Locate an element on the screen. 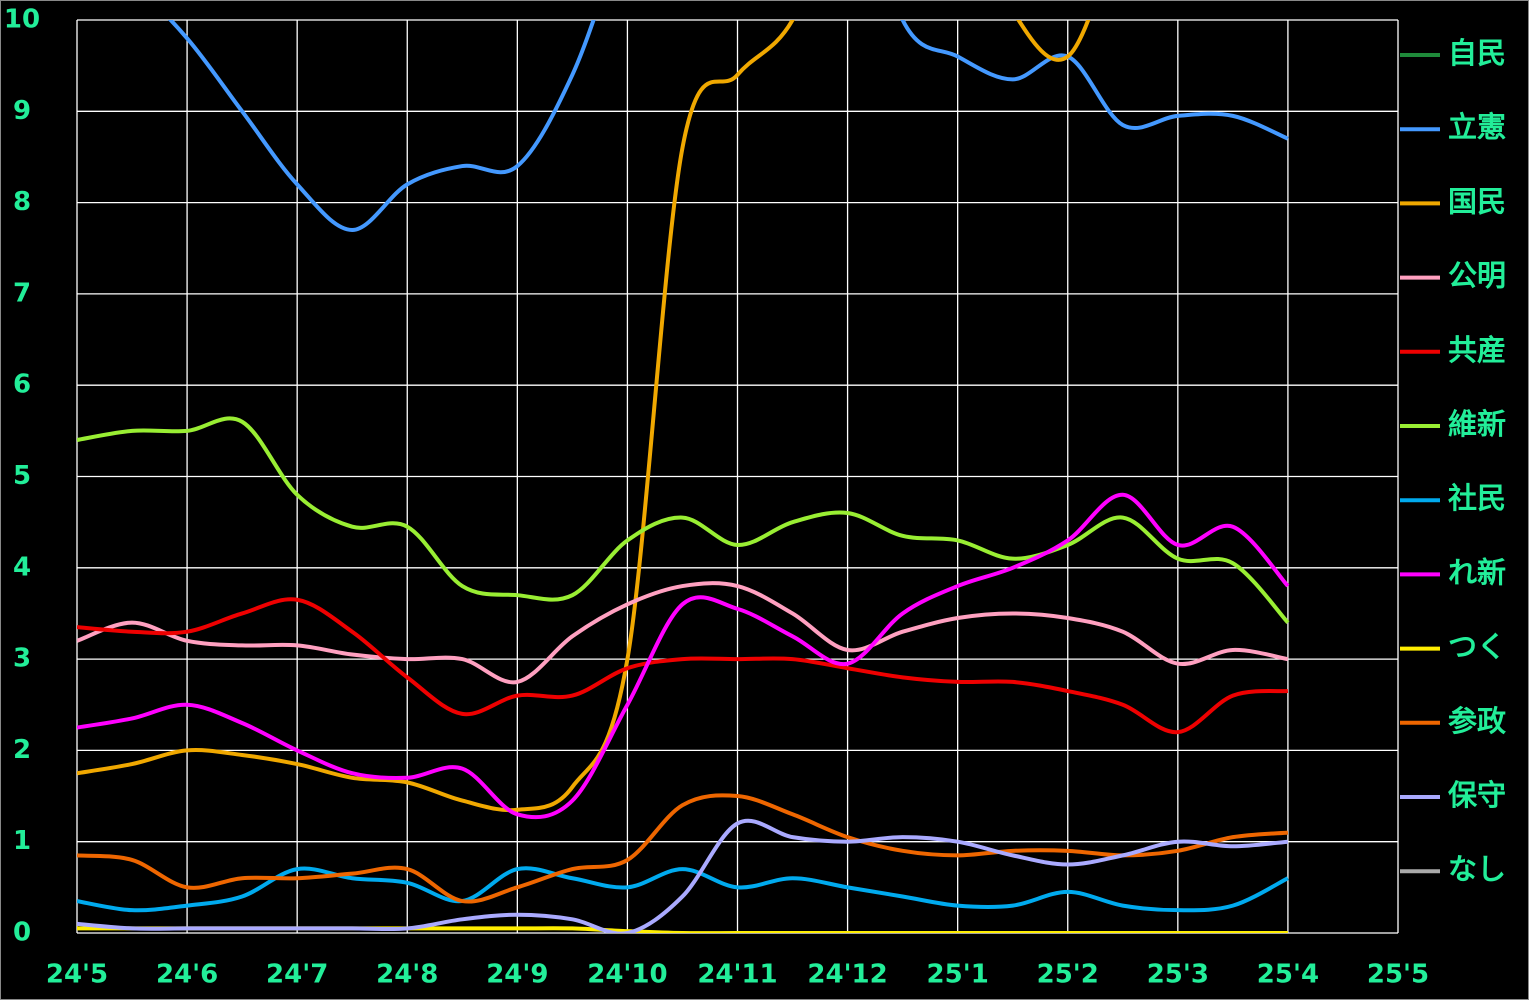  x-tick-label: 24'12 is located at coordinates (847, 975).